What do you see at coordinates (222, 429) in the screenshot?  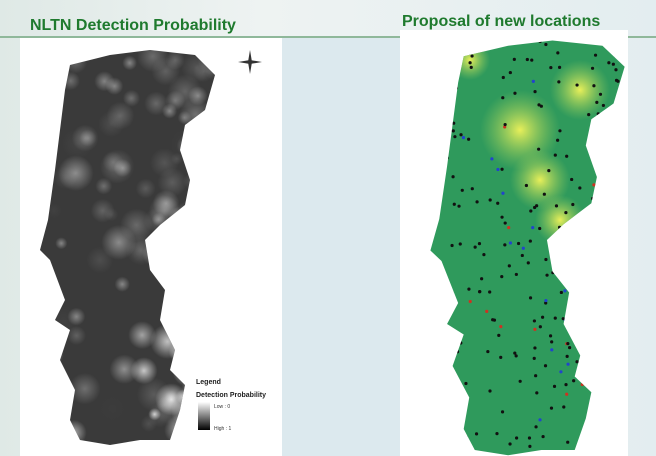 I see `legend-high: High : 1` at bounding box center [222, 429].